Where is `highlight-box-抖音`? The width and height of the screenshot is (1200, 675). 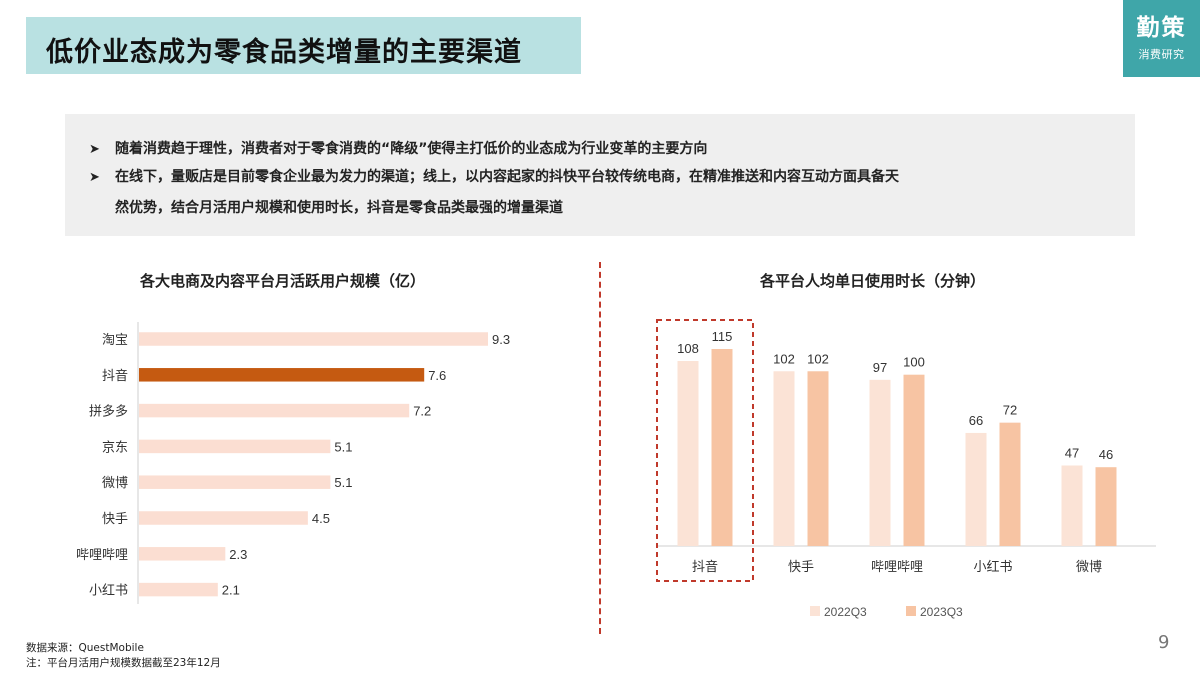 highlight-box-抖音 is located at coordinates (705, 450).